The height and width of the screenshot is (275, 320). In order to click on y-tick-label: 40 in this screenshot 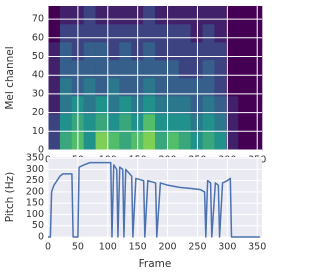, I will do `click(38, 75)`.